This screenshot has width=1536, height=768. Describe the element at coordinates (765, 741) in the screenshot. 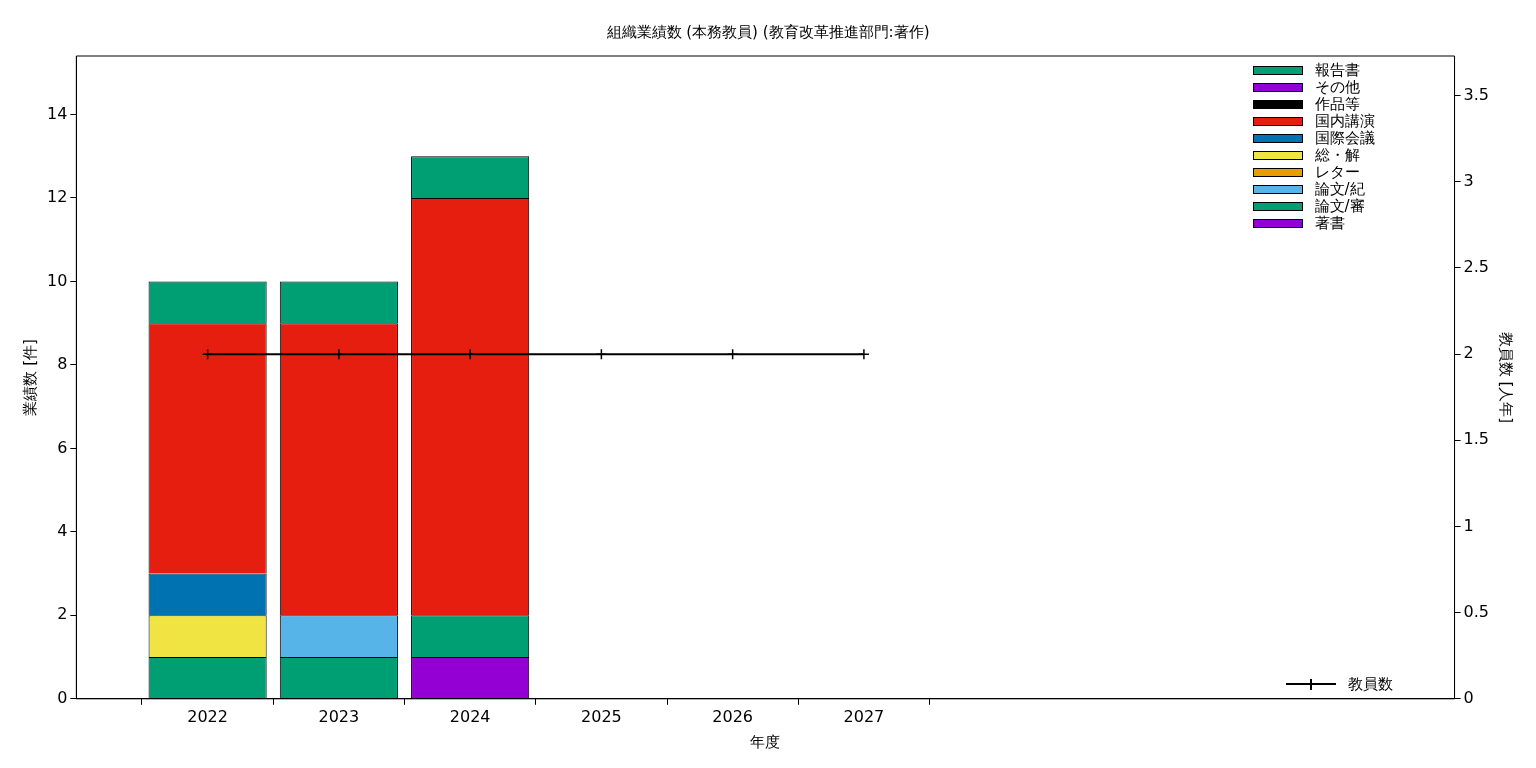

I see `x-axis-title: 年度` at that location.